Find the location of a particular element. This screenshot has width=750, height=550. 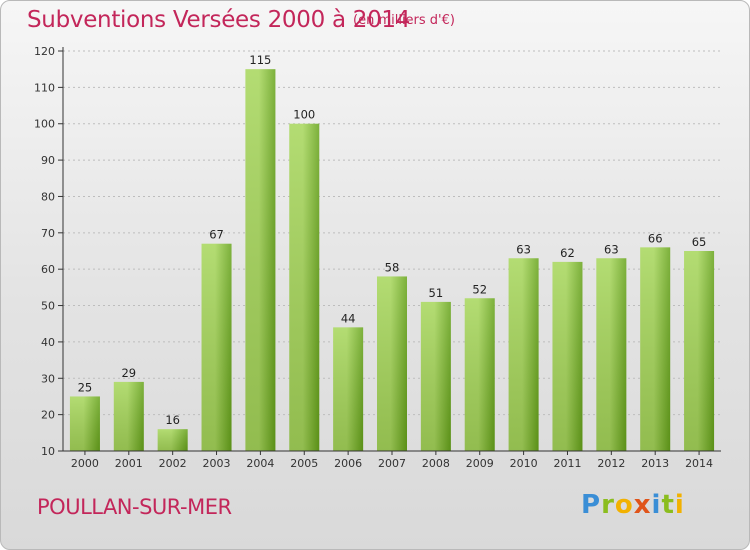

logo-letter: x is located at coordinates (642, 505).